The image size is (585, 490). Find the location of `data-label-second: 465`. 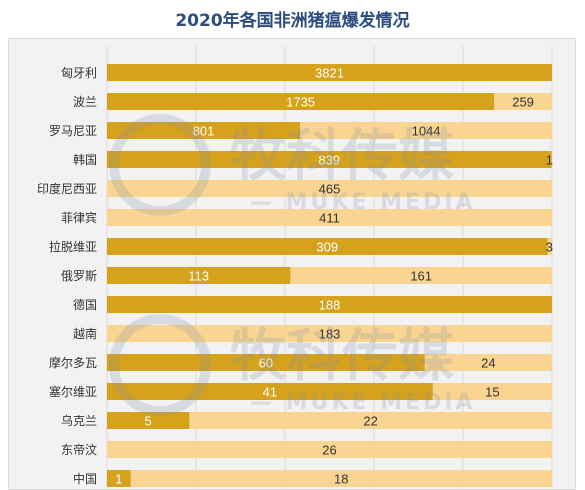

data-label-second: 465 is located at coordinates (330, 189).